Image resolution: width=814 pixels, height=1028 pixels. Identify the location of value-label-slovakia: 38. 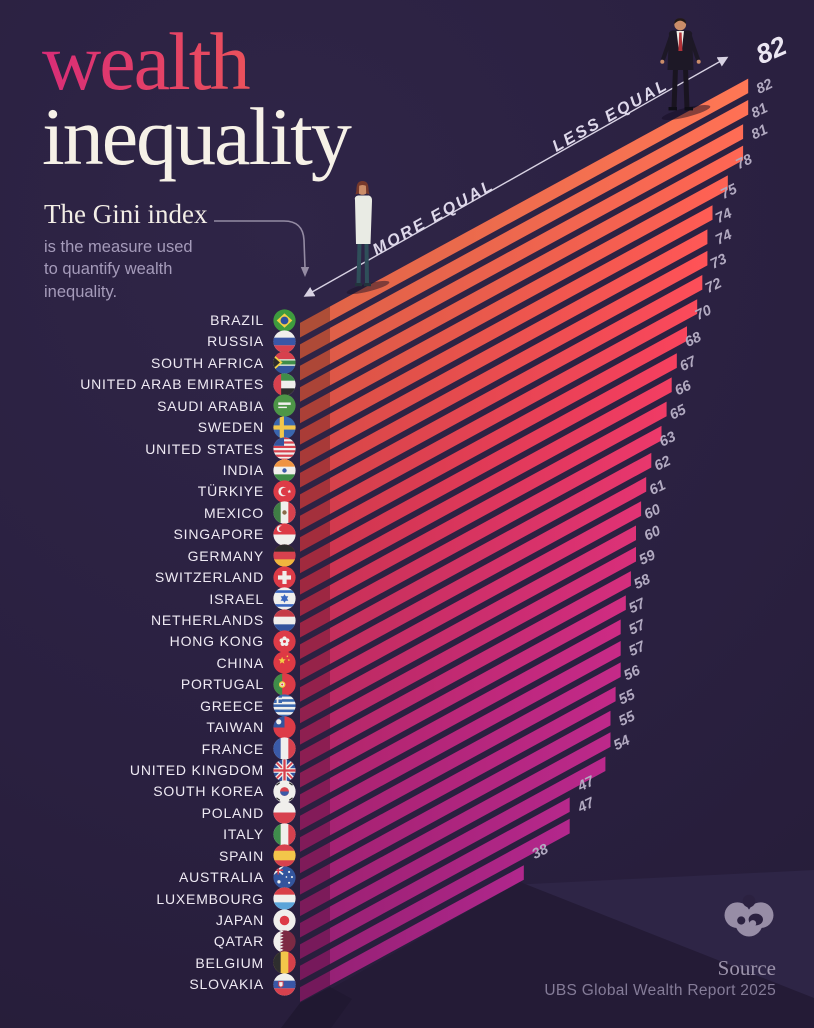
(541, 852).